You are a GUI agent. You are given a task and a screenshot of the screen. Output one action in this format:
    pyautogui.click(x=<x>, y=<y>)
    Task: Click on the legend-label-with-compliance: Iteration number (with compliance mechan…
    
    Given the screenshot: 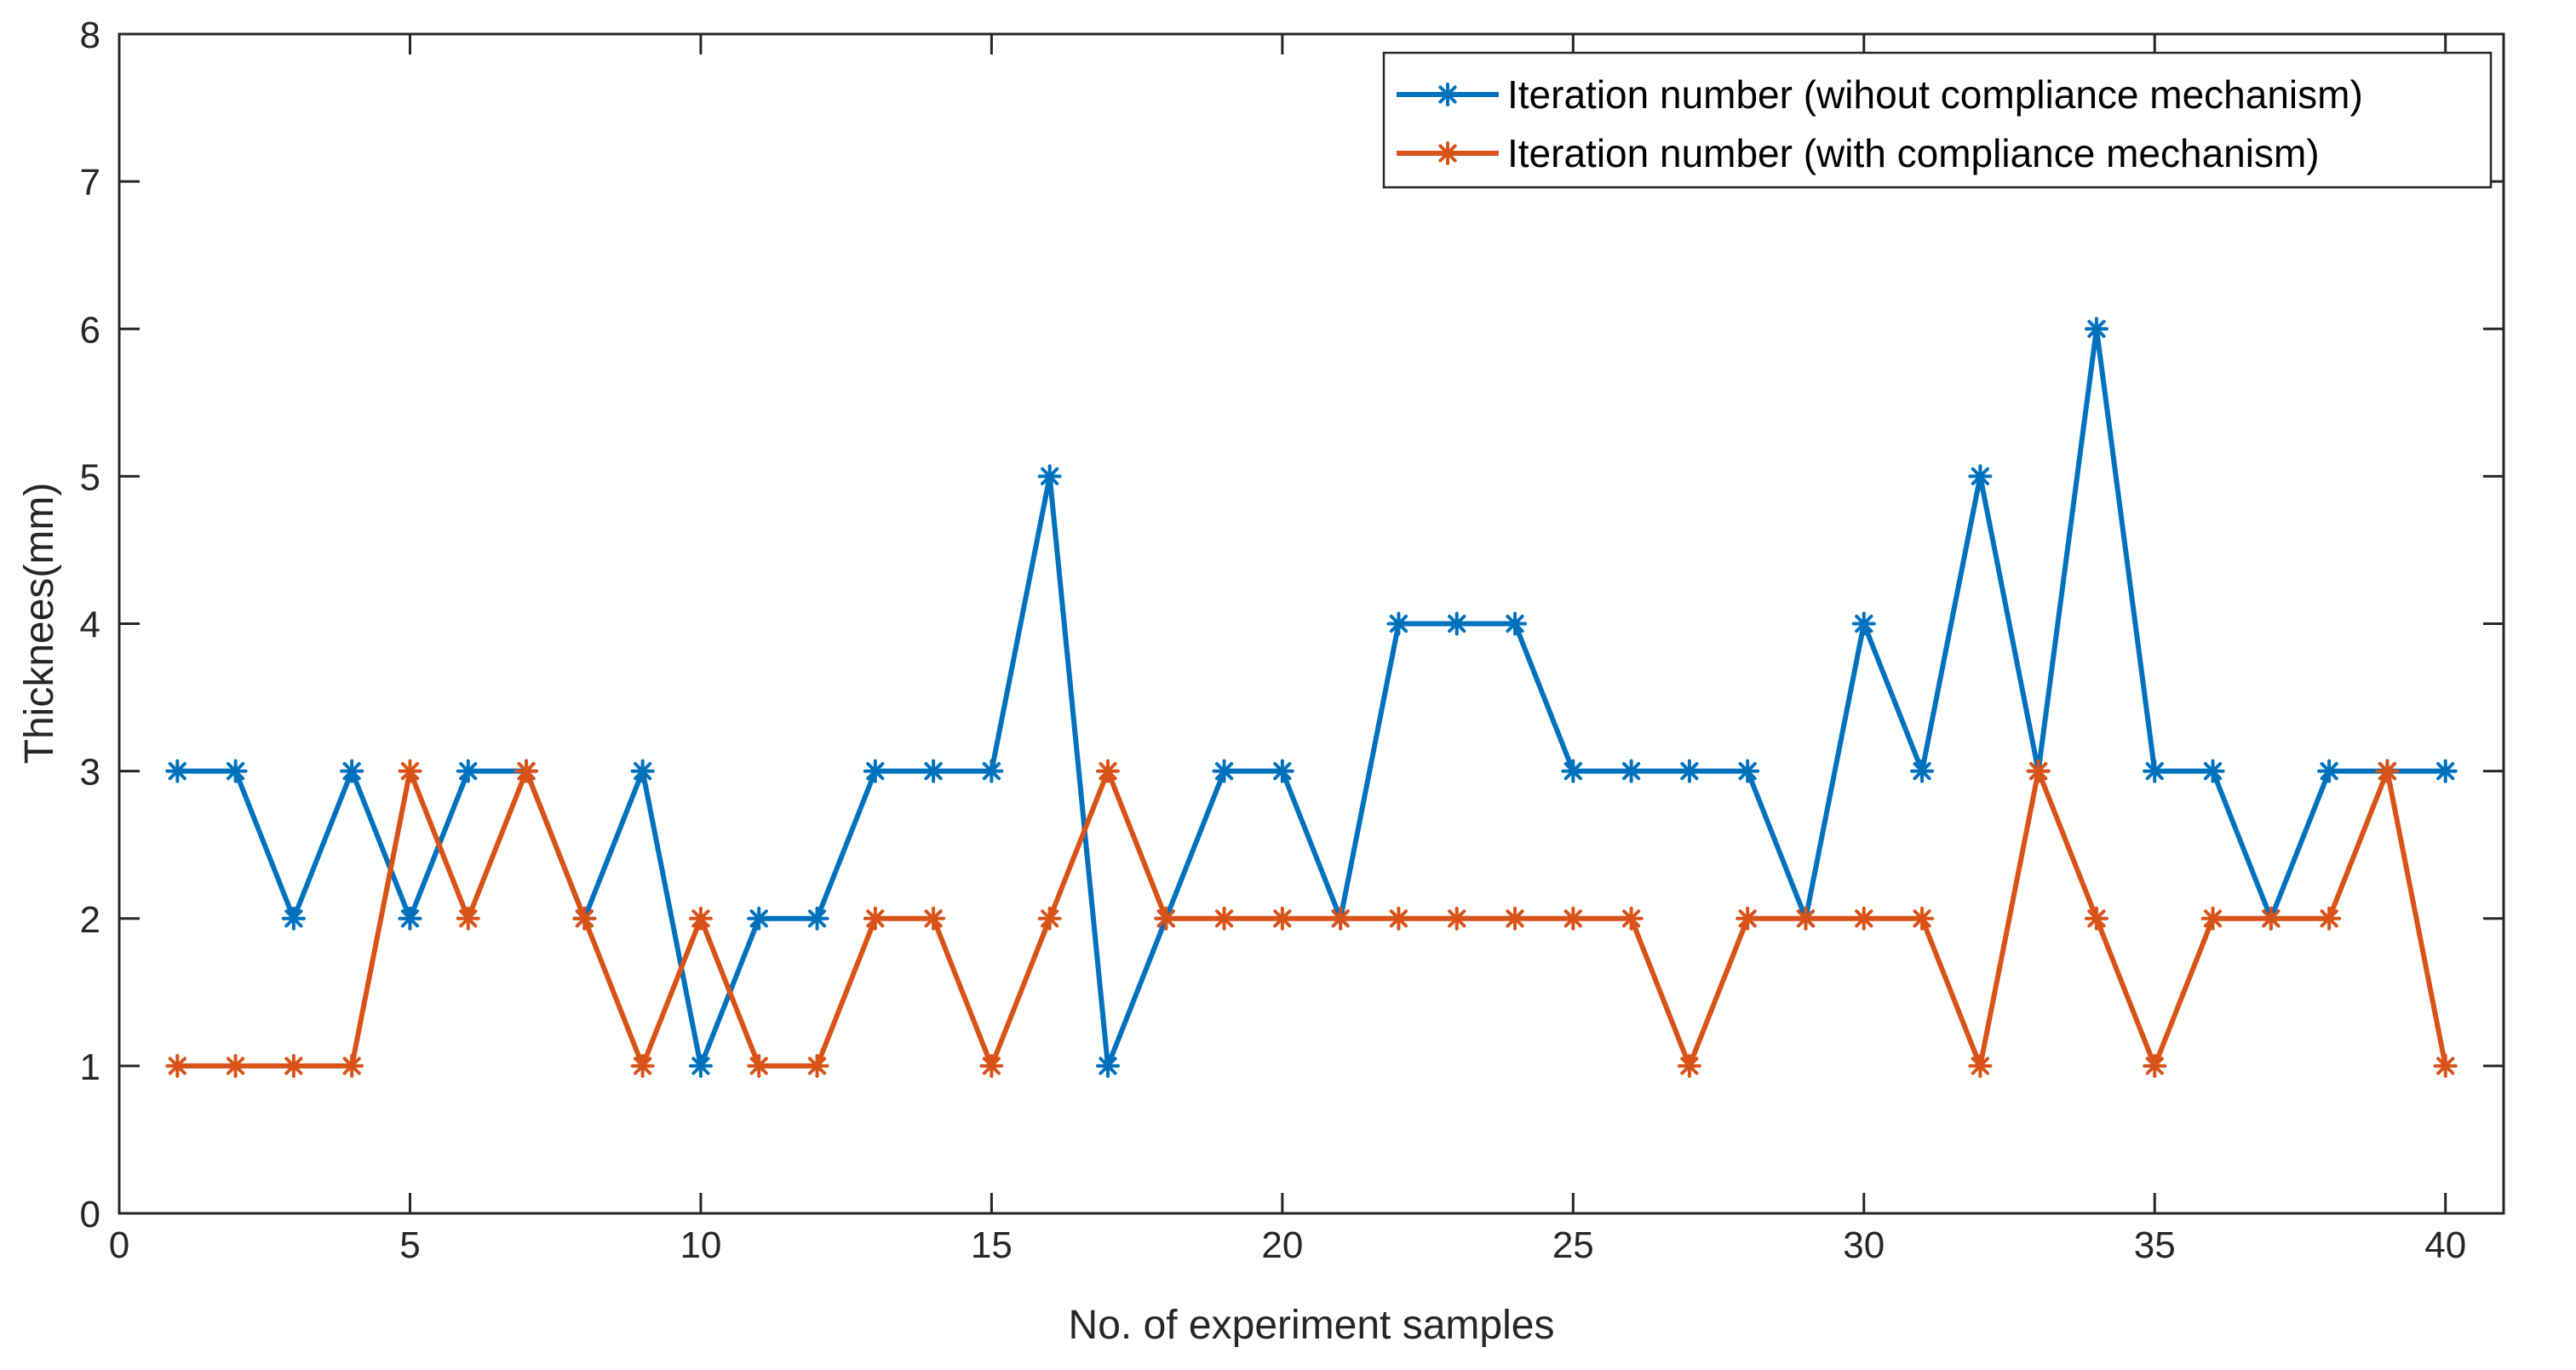 What is the action you would take?
    pyautogui.click(x=1913, y=153)
    